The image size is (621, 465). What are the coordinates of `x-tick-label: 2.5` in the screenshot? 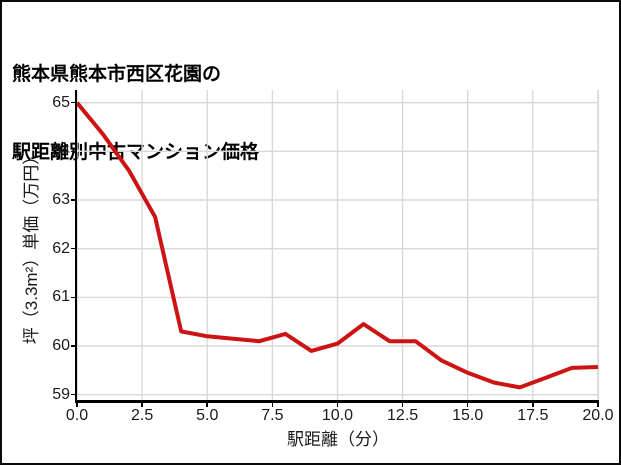 It's located at (142, 415).